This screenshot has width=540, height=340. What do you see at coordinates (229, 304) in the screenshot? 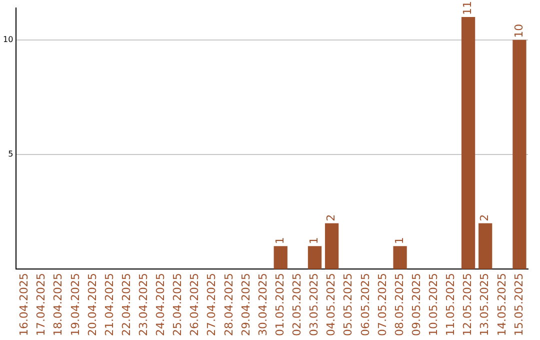
I see `x-tick-label: 28.04.2025` at bounding box center [229, 304].